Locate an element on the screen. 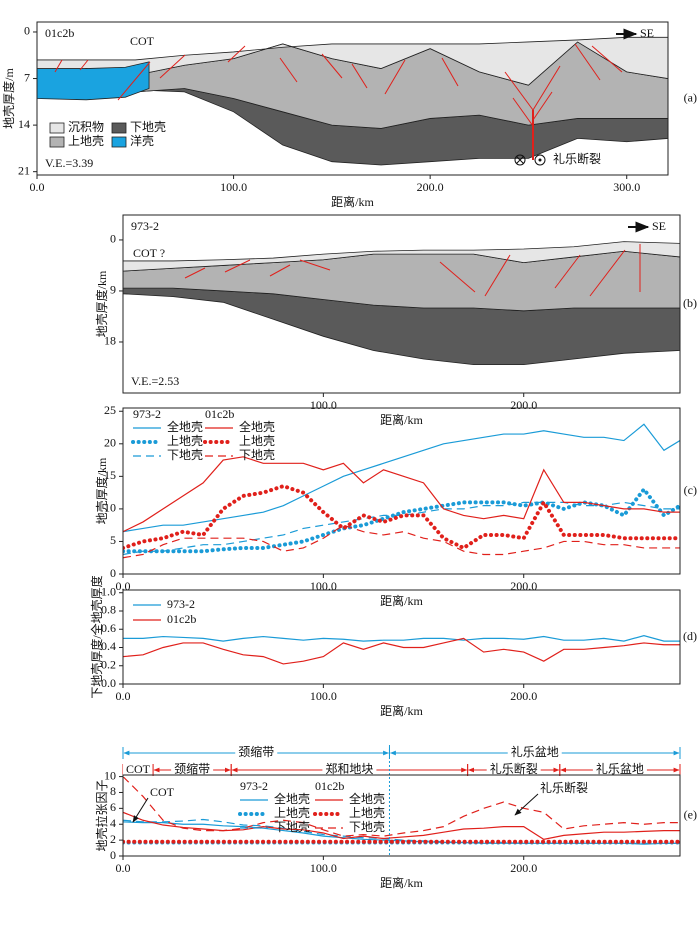 This screenshot has height=934, width=700. legend-label: 973-2 is located at coordinates (181, 604).